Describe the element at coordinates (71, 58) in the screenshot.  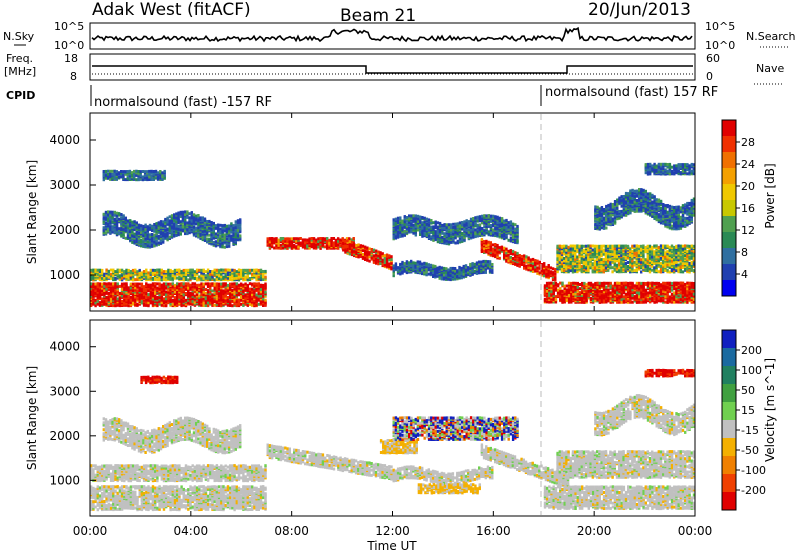
I see `freq-tick-top: 18` at that location.